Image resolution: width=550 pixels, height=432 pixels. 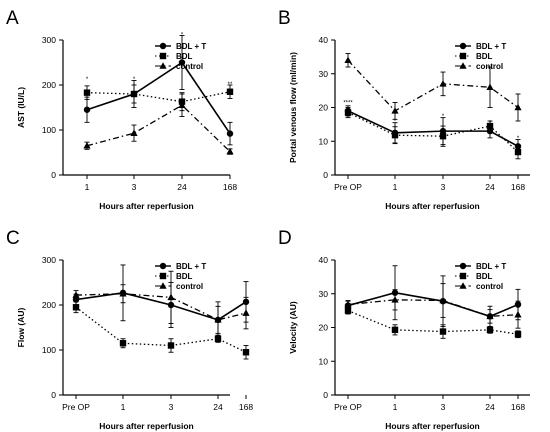 I want to click on y-tick-label: 200, so click(x=49, y=305).